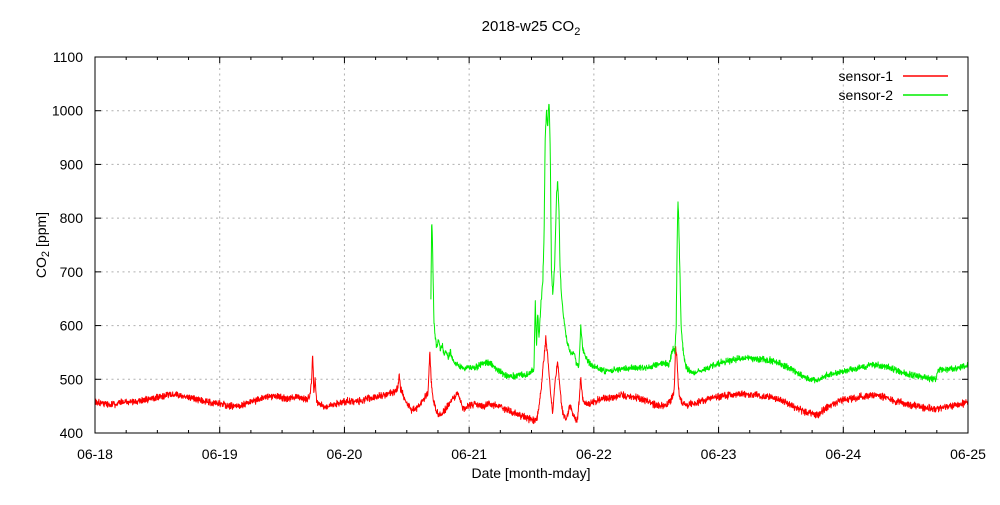 This screenshot has width=1000, height=505. Describe the element at coordinates (72, 218) in the screenshot. I see `y-tick-label: 800` at that location.